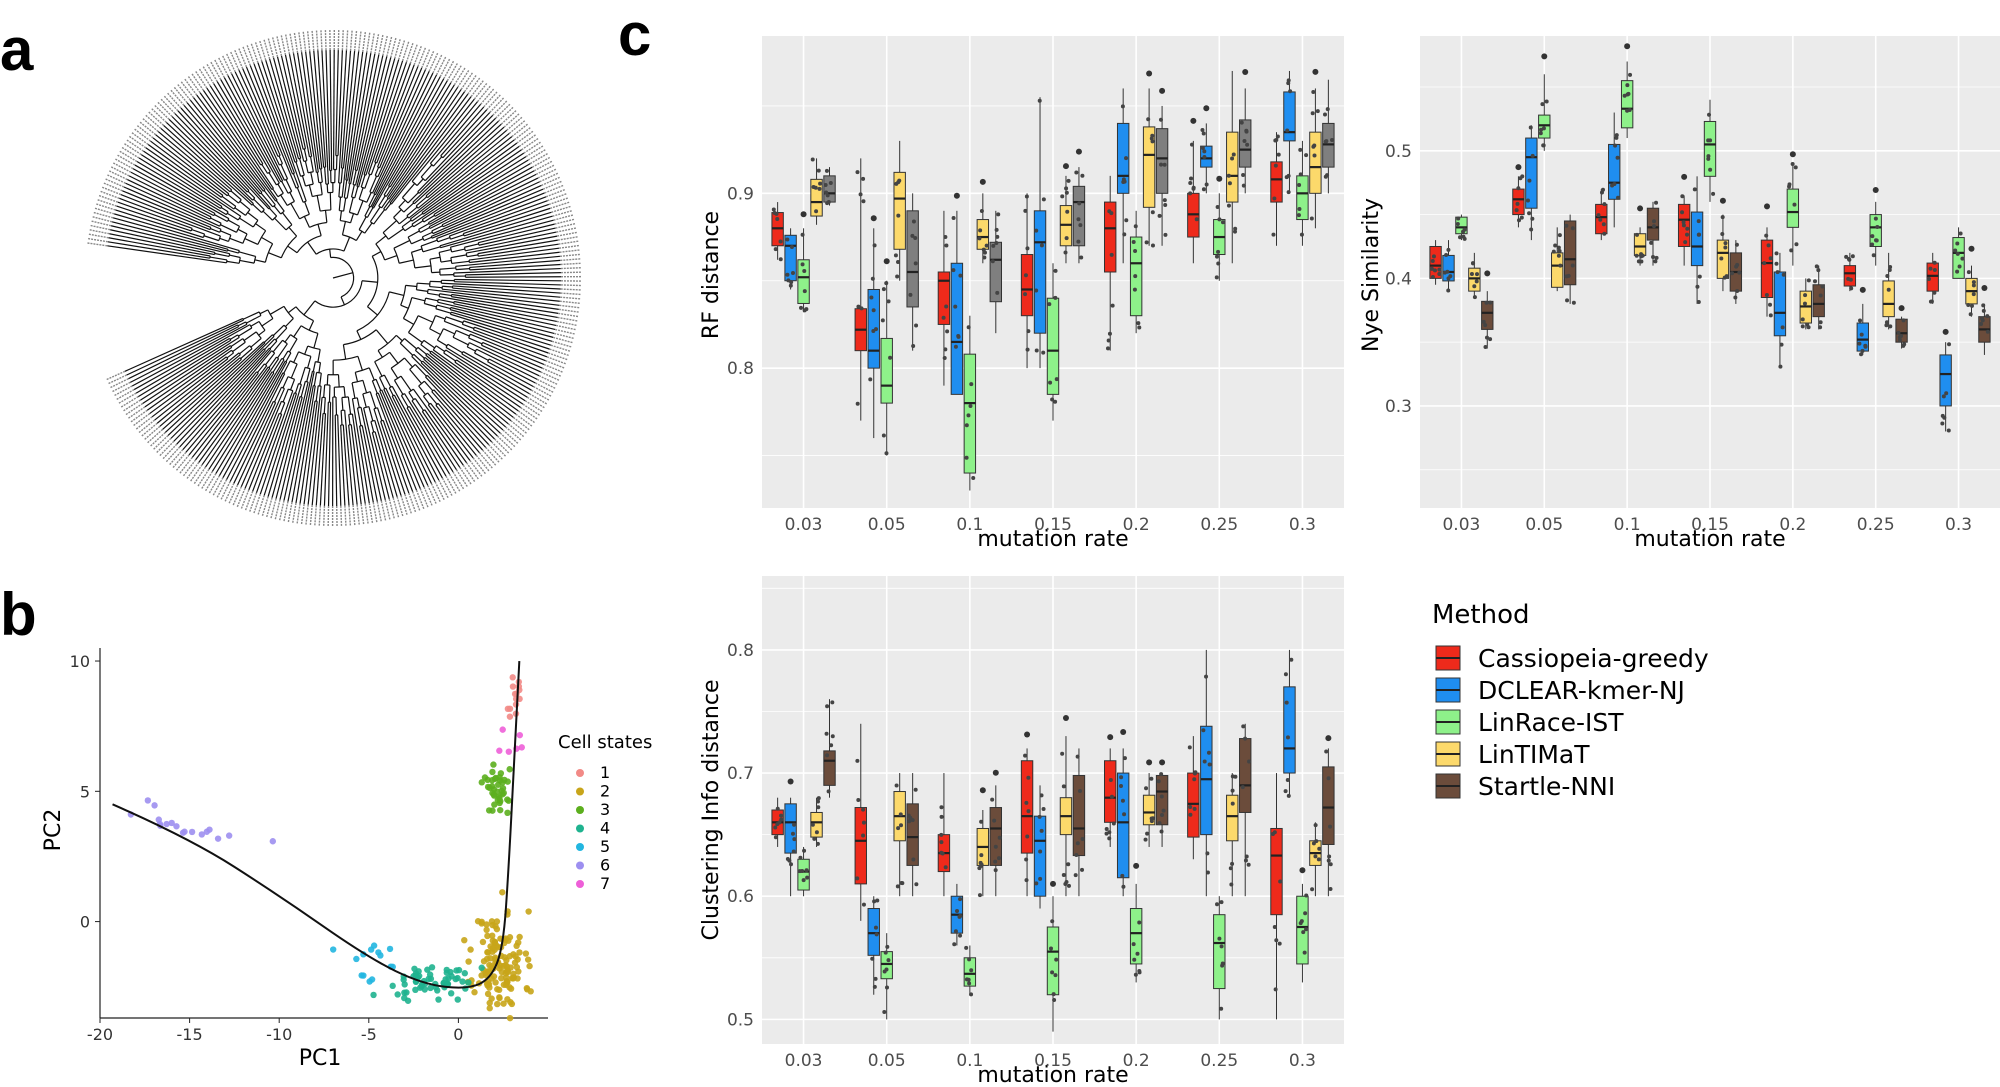 This screenshot has height=1087, width=2000. I want to click on nye-xlabel: mutation rate, so click(1709, 539).